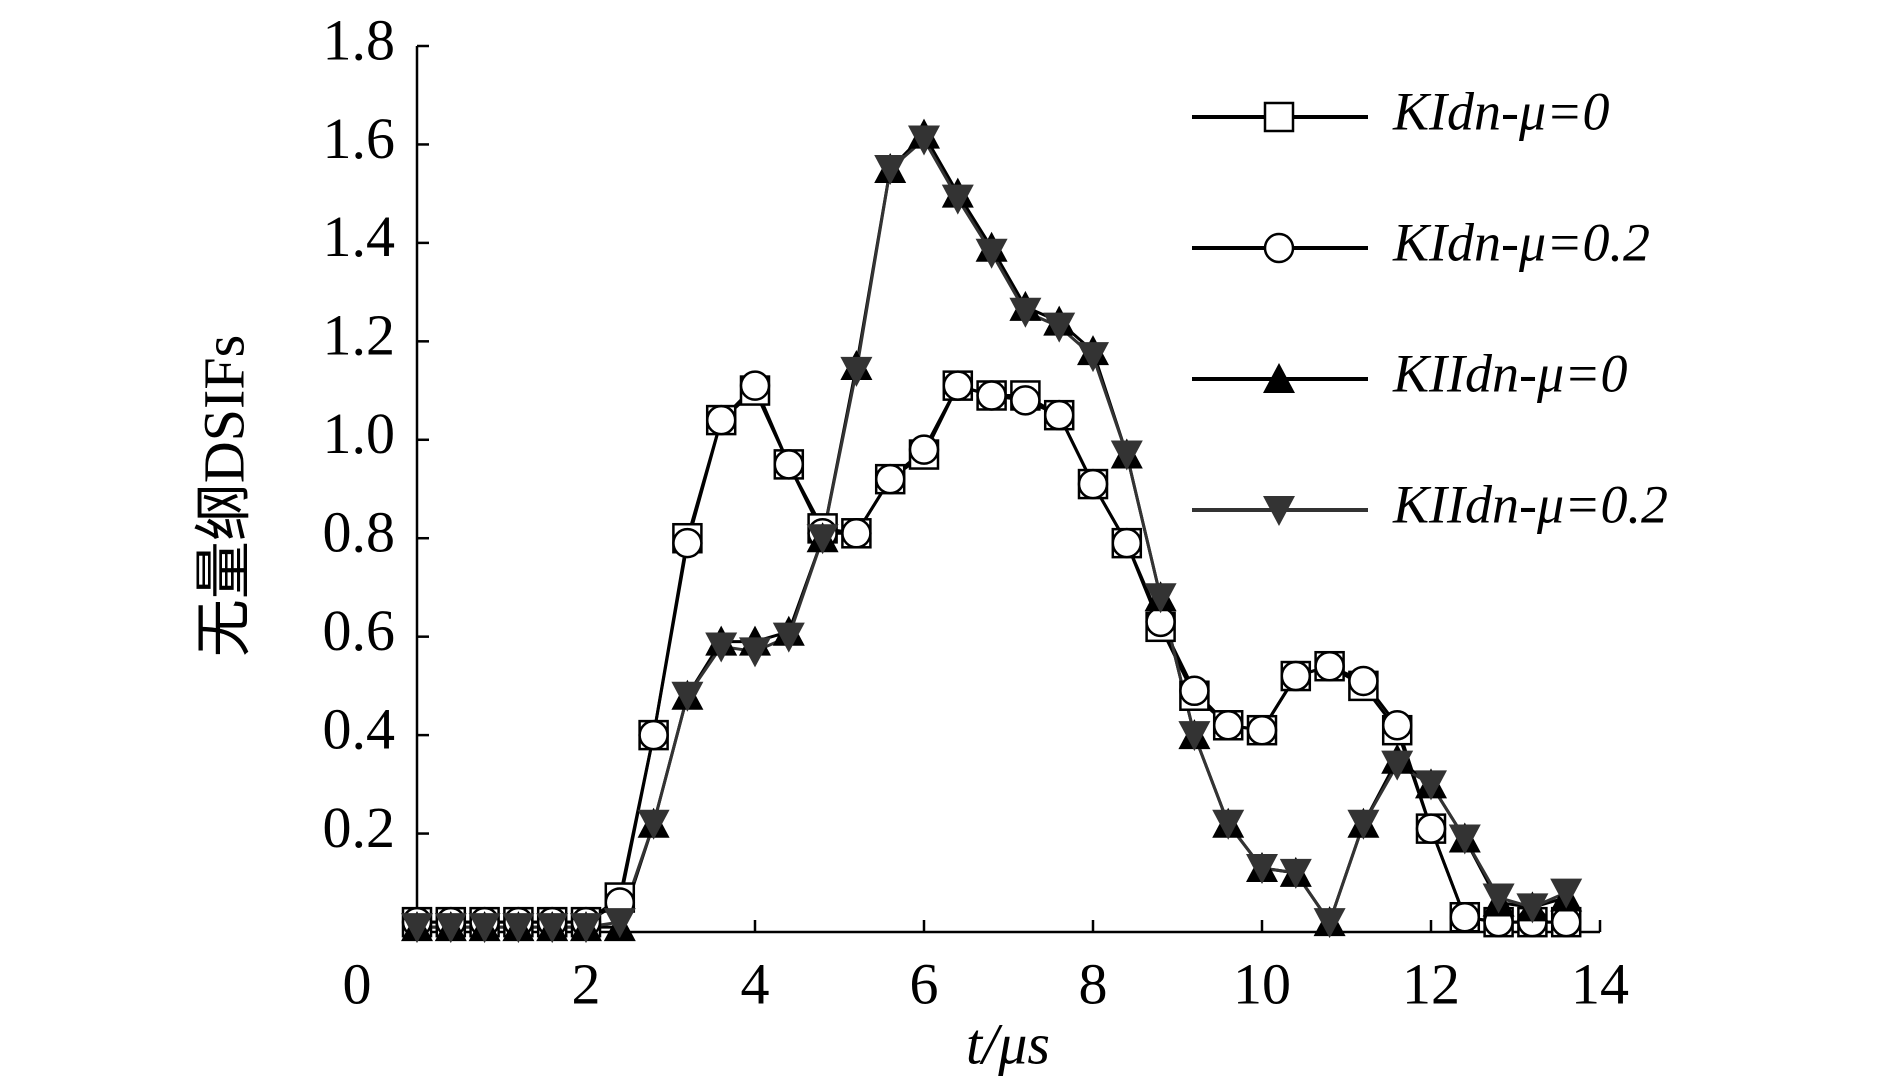 The height and width of the screenshot is (1086, 1890). Describe the element at coordinates (755, 983) in the screenshot. I see `x-tick-label: 4` at that location.